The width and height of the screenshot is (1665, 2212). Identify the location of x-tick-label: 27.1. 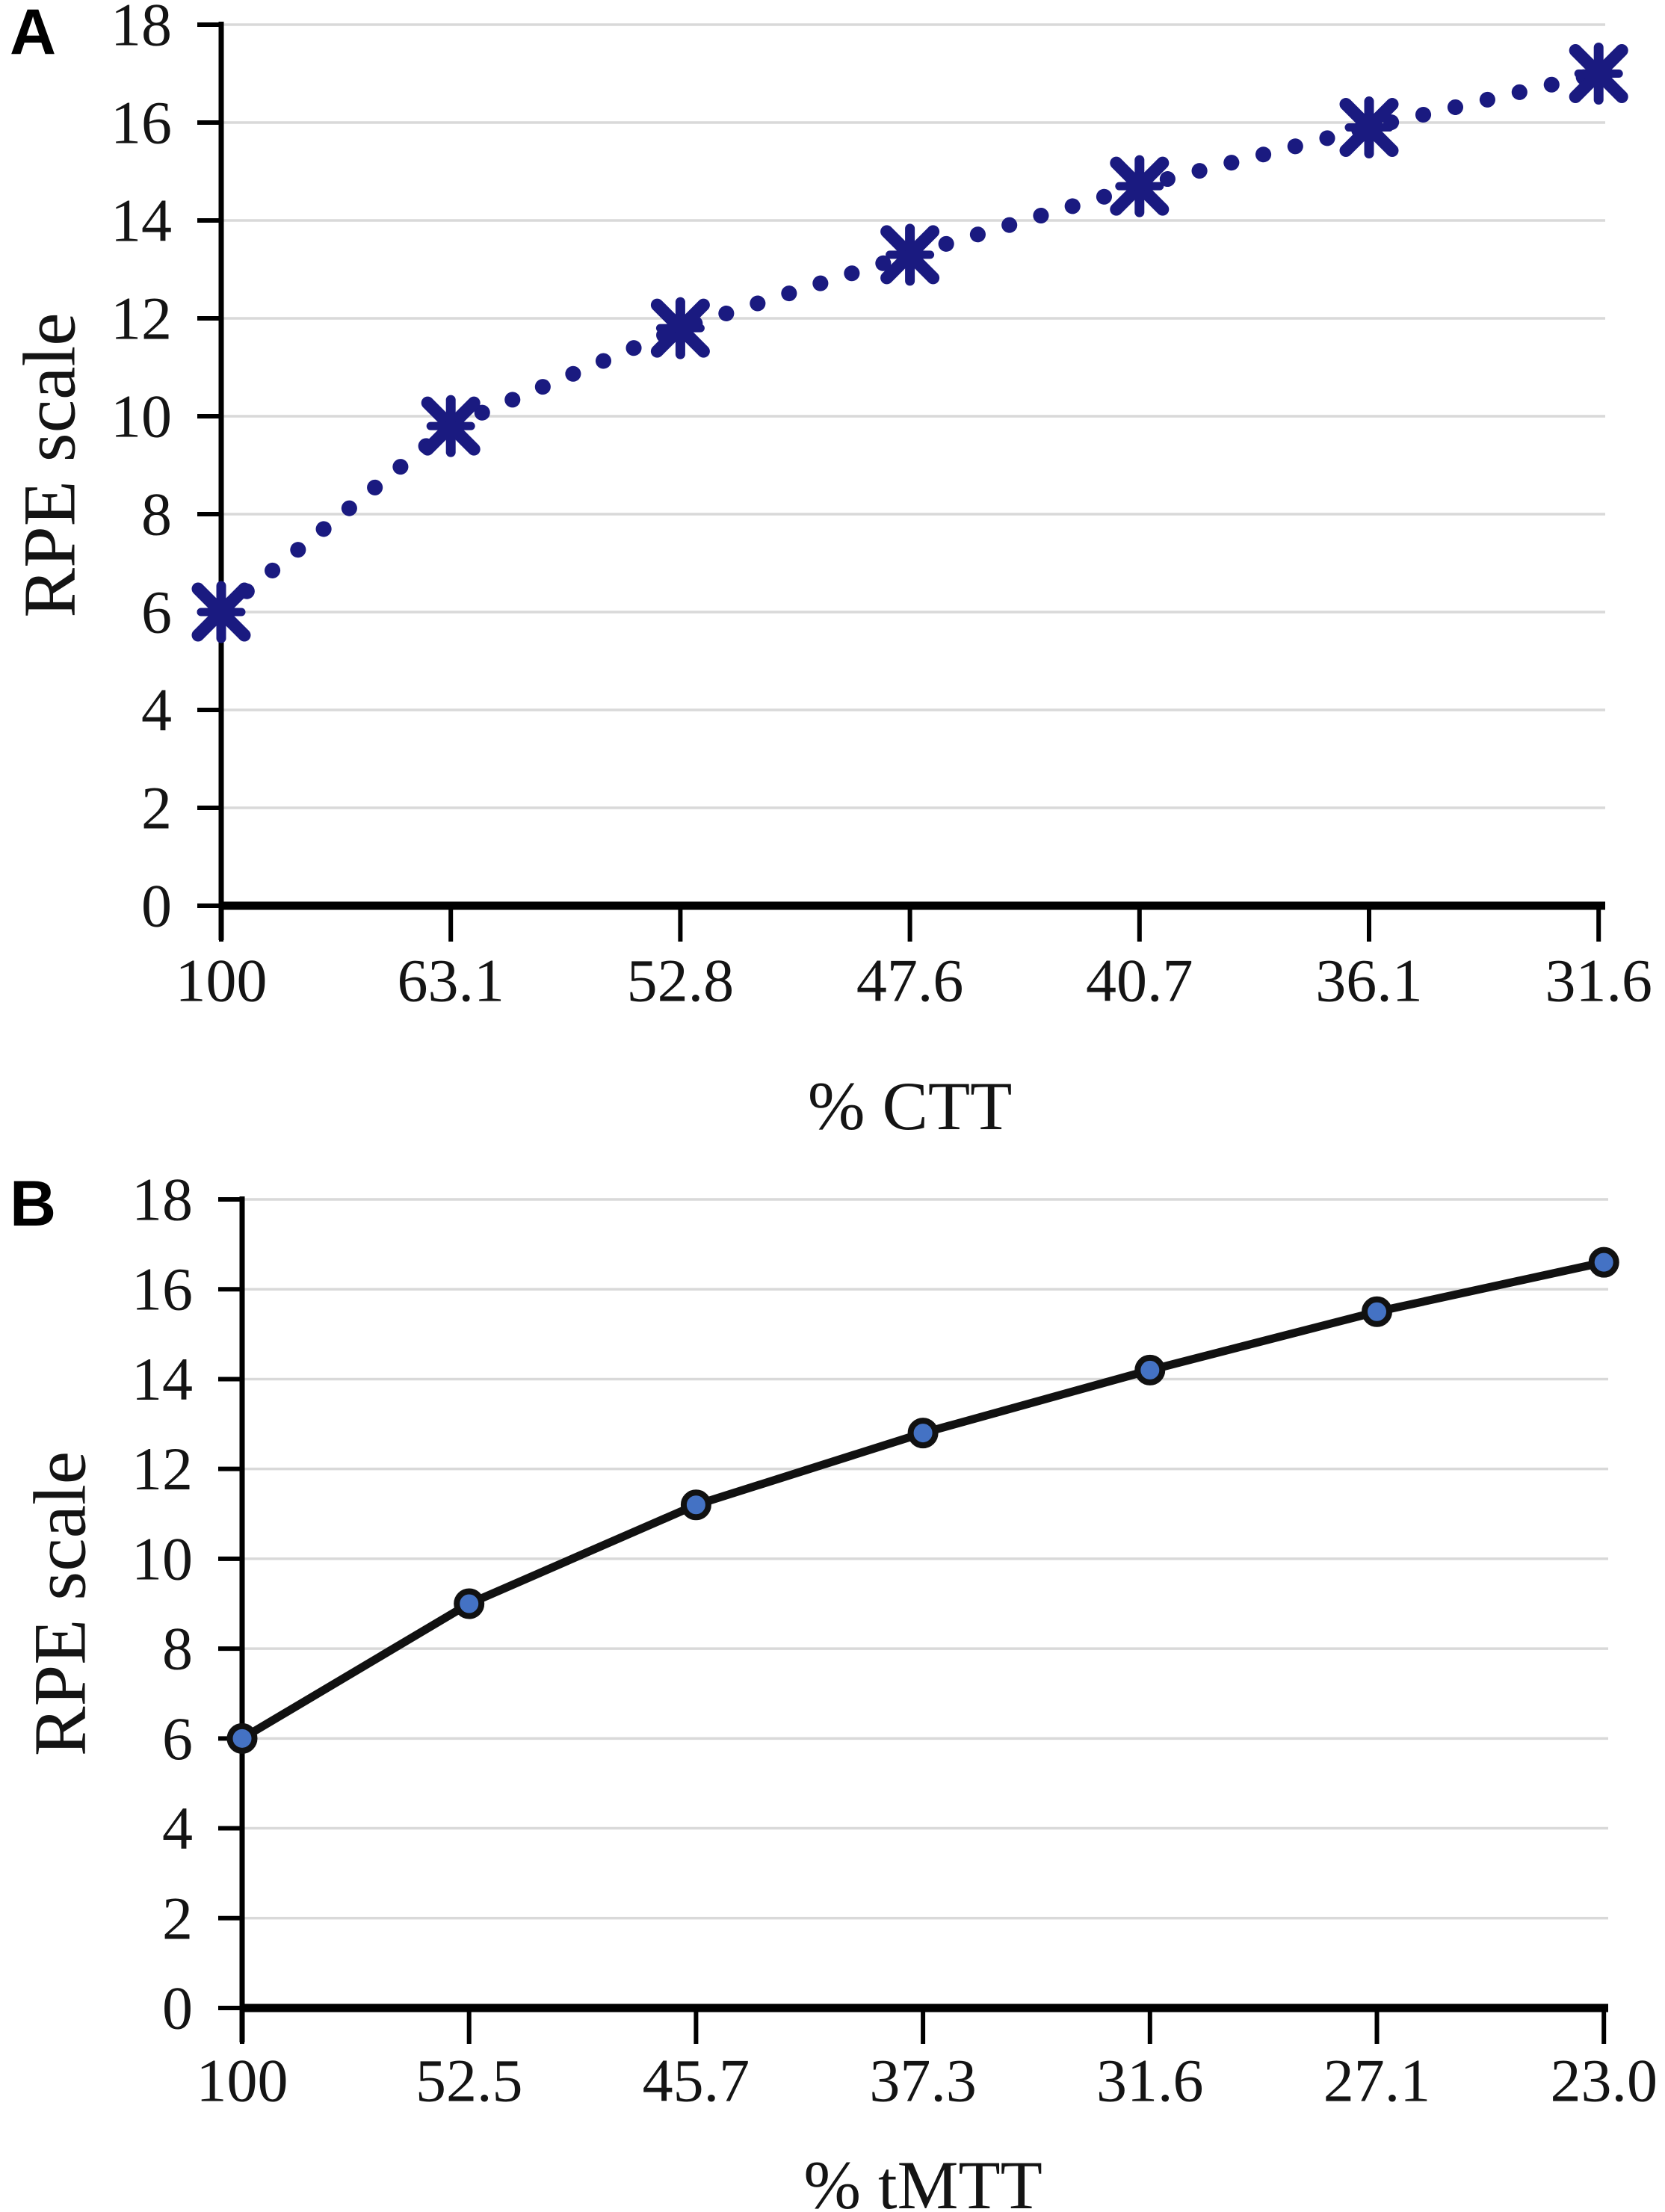
(1377, 2081).